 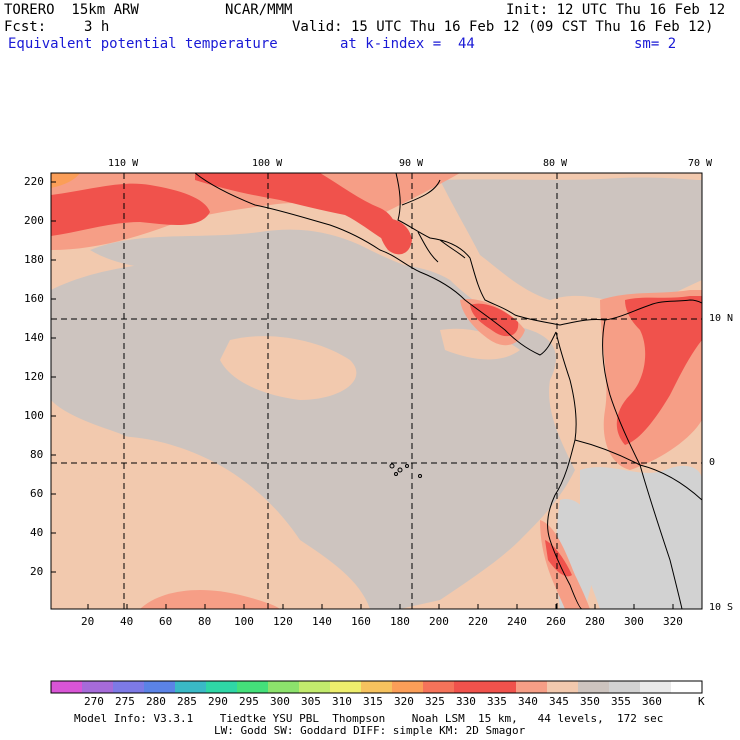 I want to click on lon-label: 70 W, so click(x=700, y=163).